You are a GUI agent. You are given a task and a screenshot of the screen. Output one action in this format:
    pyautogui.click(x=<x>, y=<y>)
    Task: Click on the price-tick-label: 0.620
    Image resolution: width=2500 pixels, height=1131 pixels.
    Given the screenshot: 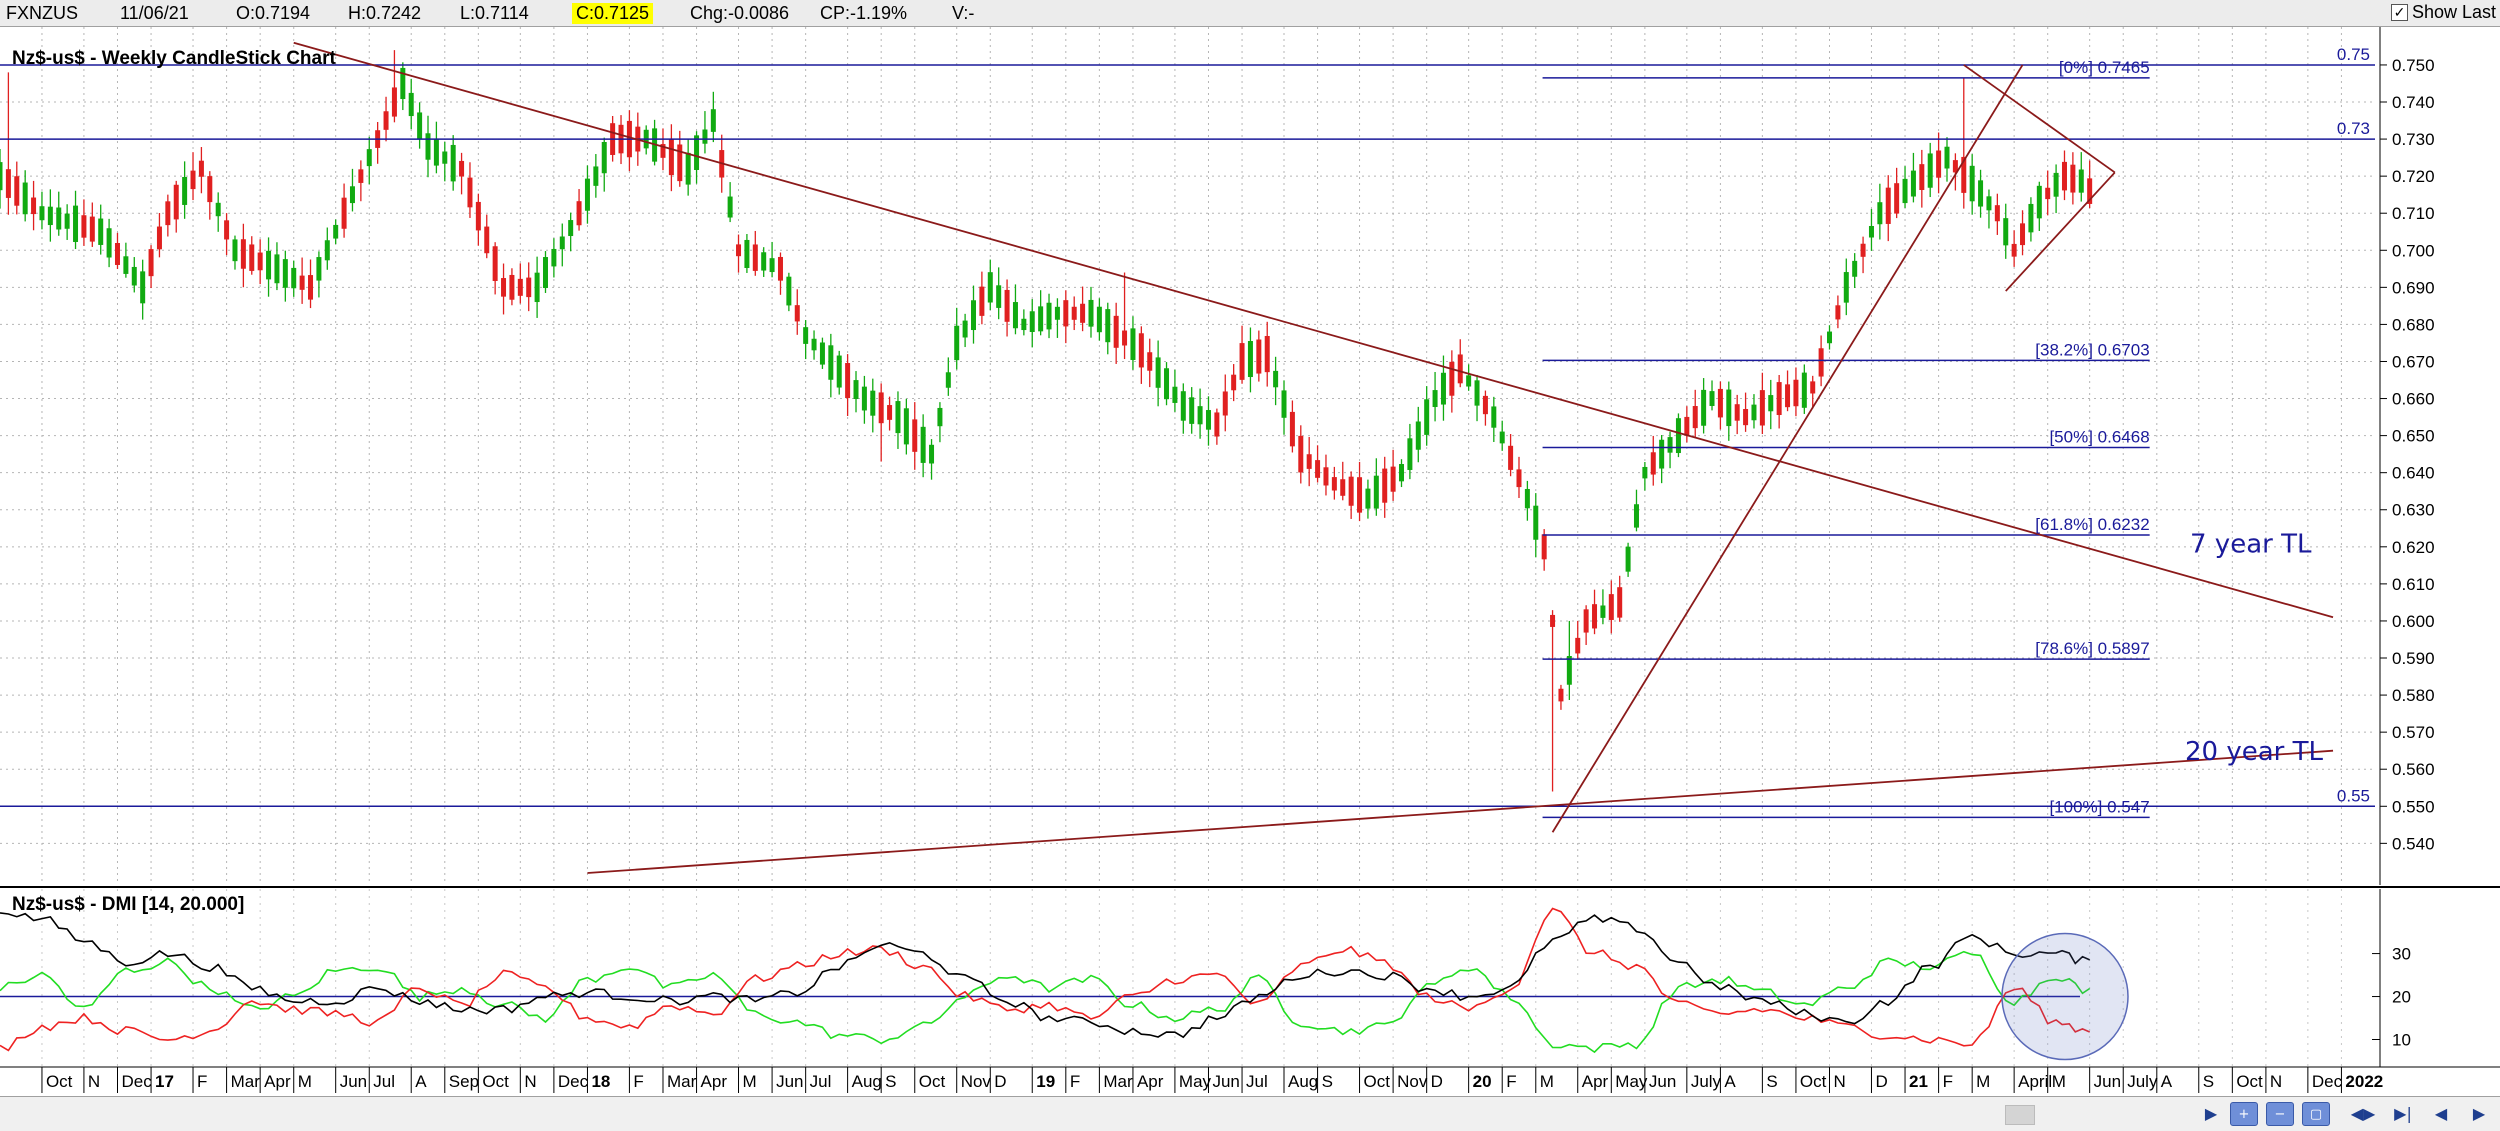 What is the action you would take?
    pyautogui.click(x=2413, y=547)
    